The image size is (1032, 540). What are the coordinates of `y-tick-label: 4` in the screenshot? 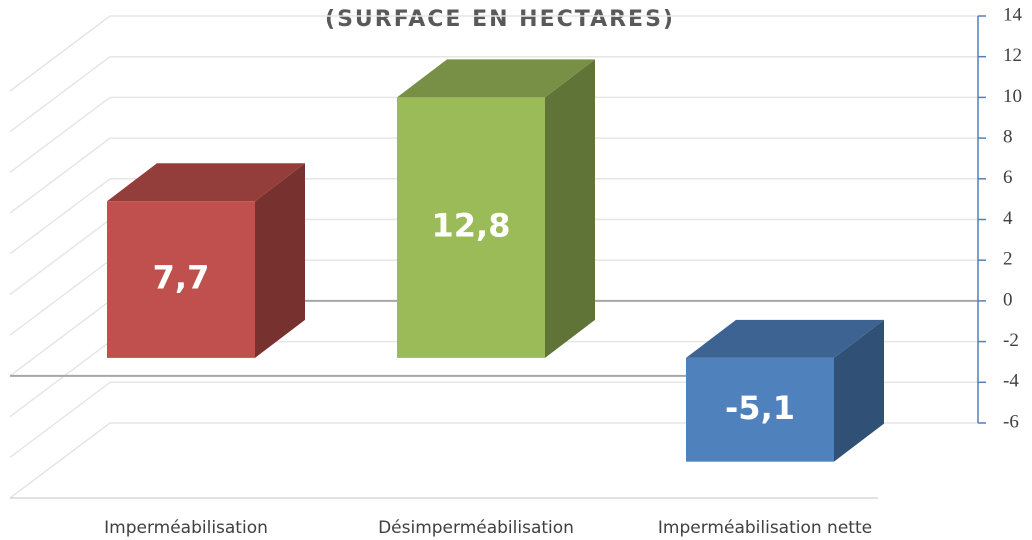 It's located at (1008, 218).